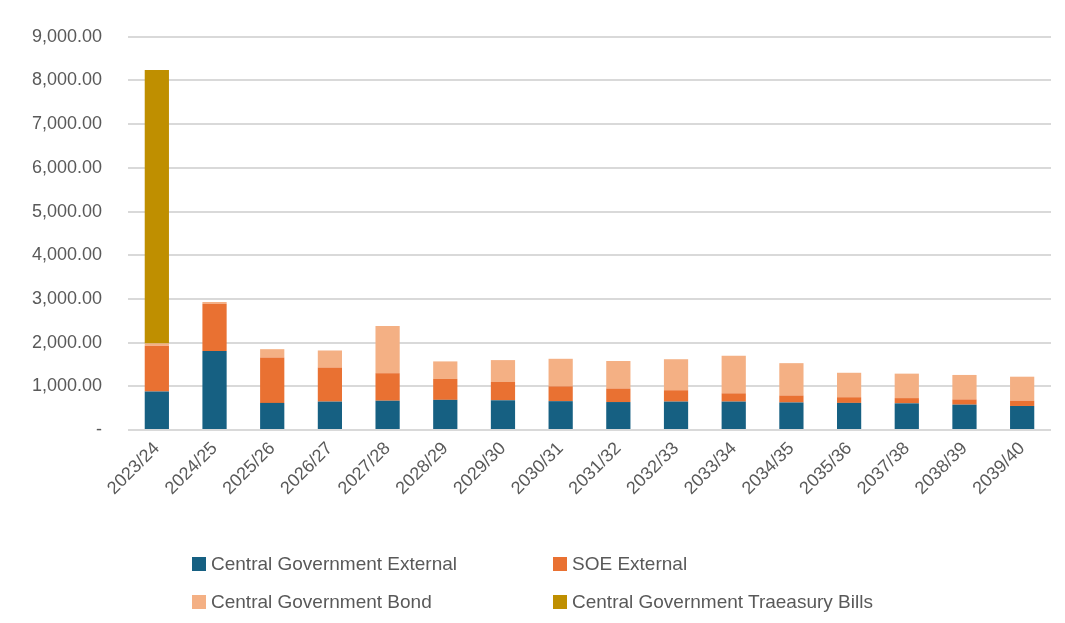 The width and height of the screenshot is (1065, 623). What do you see at coordinates (66, 385) in the screenshot?
I see `y-tick-label: 1,000.00` at bounding box center [66, 385].